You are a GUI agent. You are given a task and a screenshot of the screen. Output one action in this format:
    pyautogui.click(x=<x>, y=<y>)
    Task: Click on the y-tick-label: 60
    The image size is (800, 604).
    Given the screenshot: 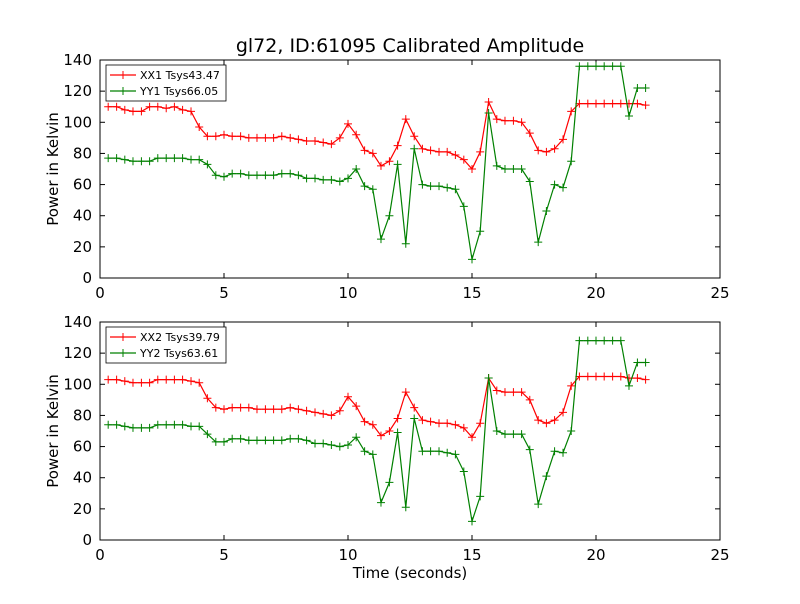 What is the action you would take?
    pyautogui.click(x=82, y=447)
    